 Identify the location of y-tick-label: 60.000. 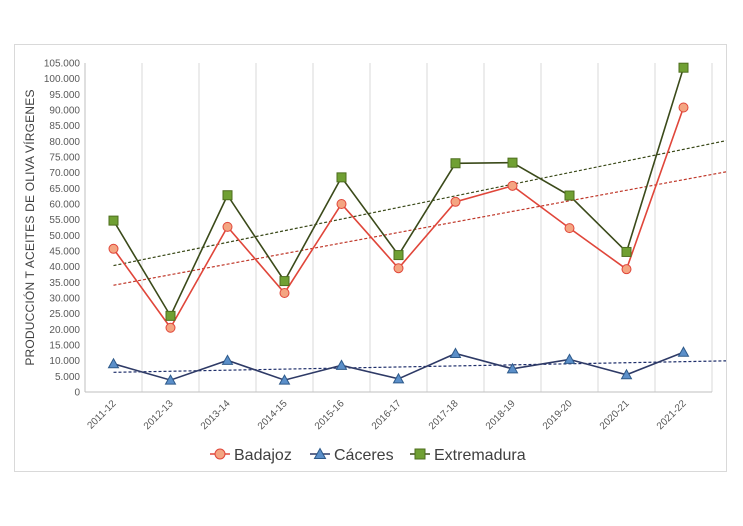
(64, 205).